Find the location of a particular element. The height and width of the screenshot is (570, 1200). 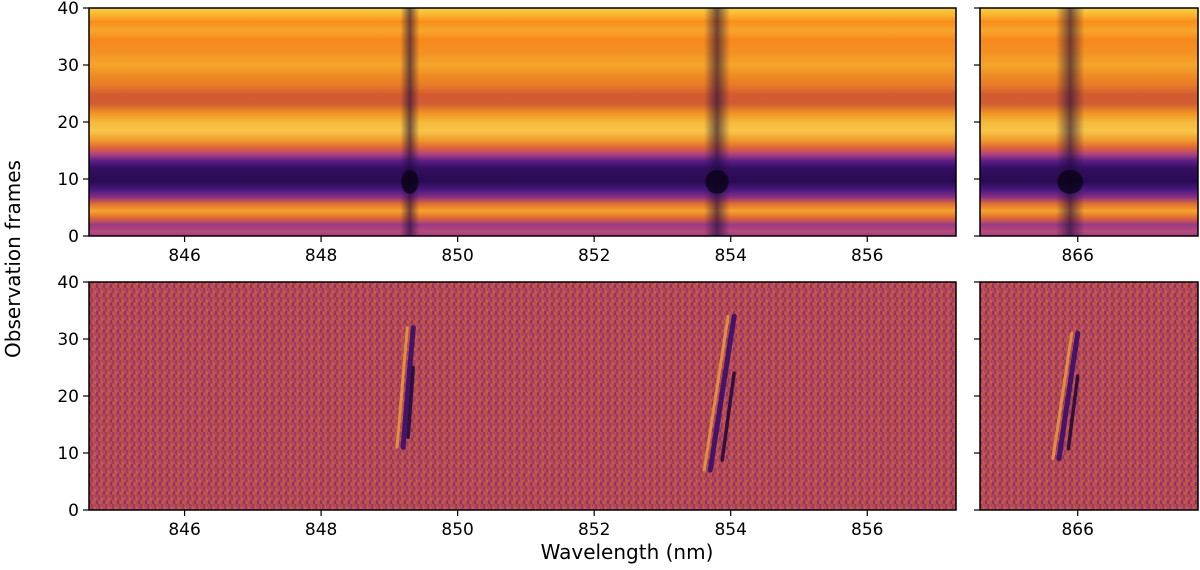

x-axis-label: Wavelength (nm) is located at coordinates (627, 552).